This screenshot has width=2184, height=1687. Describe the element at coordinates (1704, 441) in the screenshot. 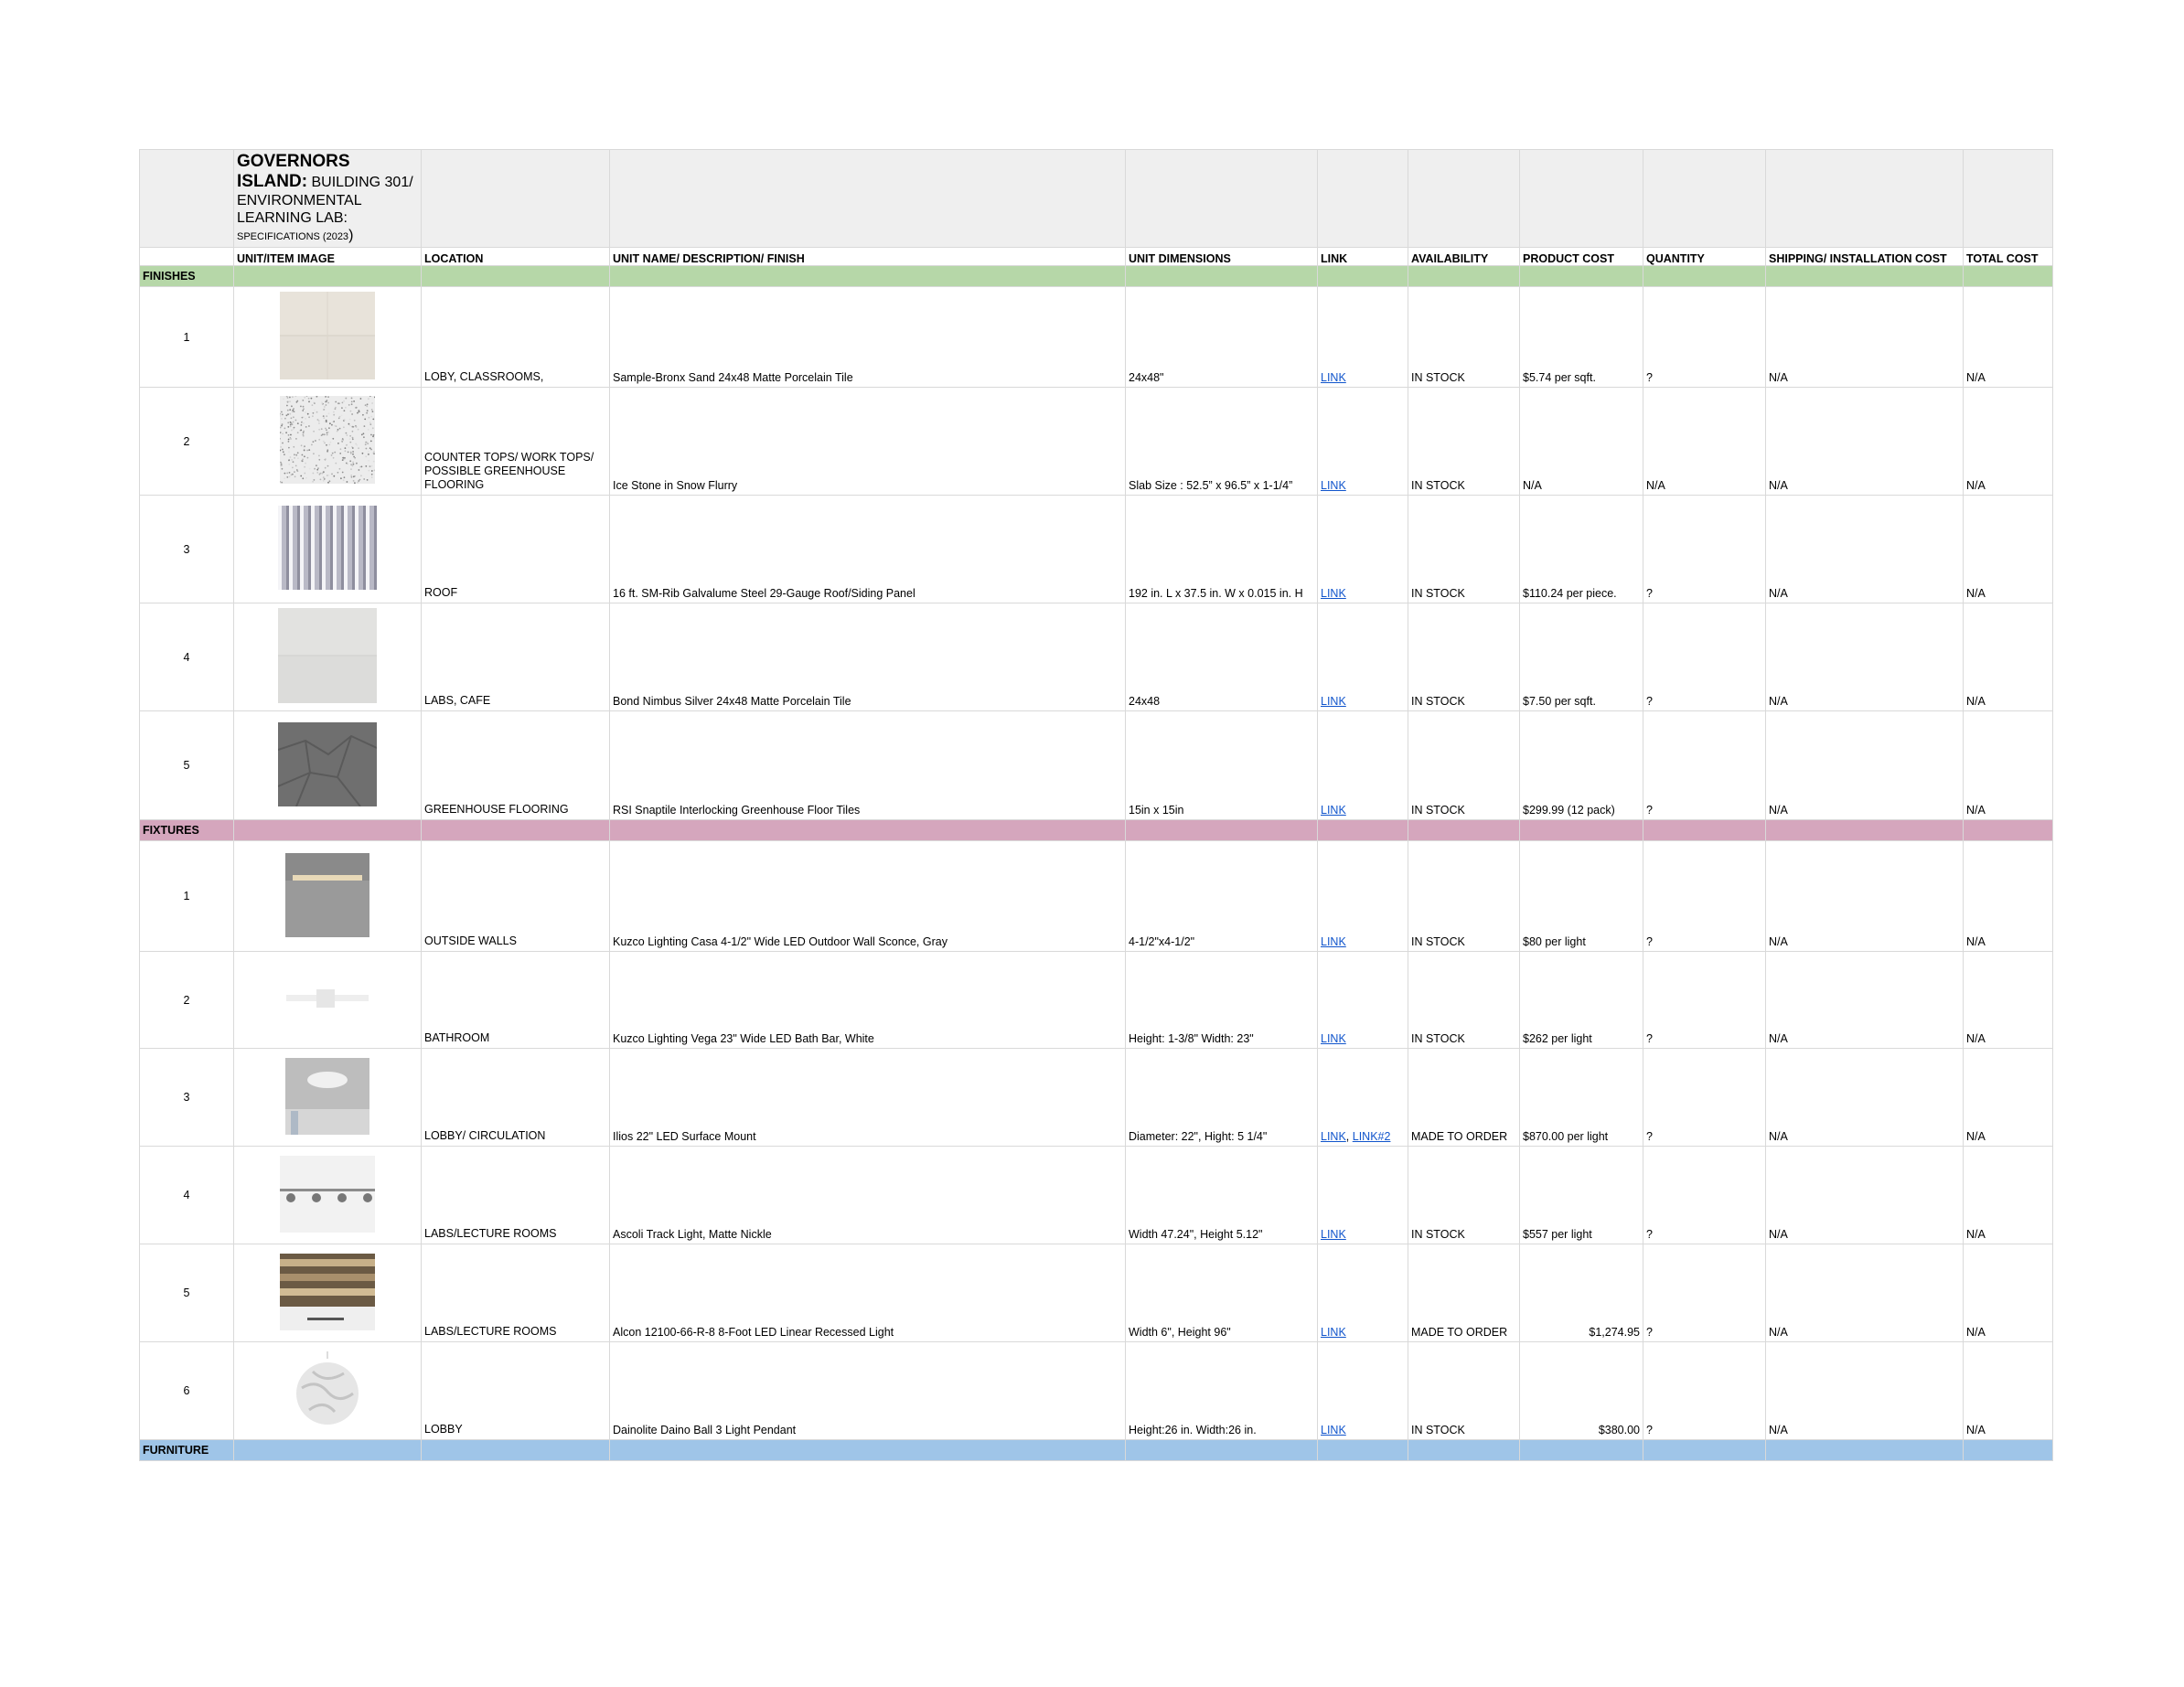

I see `quantity-cell: N/A` at that location.